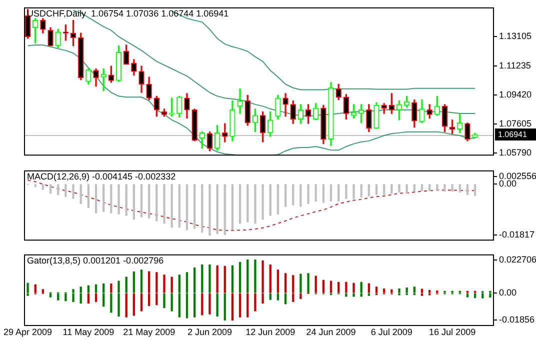  I want to click on ref-line-label: 1.06941, so click(513, 134).